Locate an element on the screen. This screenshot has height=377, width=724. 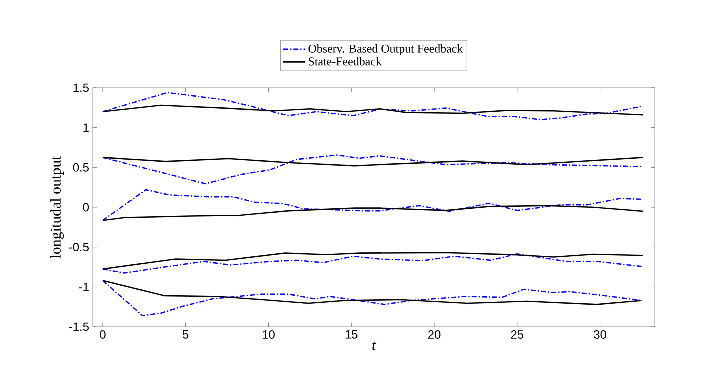
y-tick-label: 1.5 is located at coordinates (81, 88).